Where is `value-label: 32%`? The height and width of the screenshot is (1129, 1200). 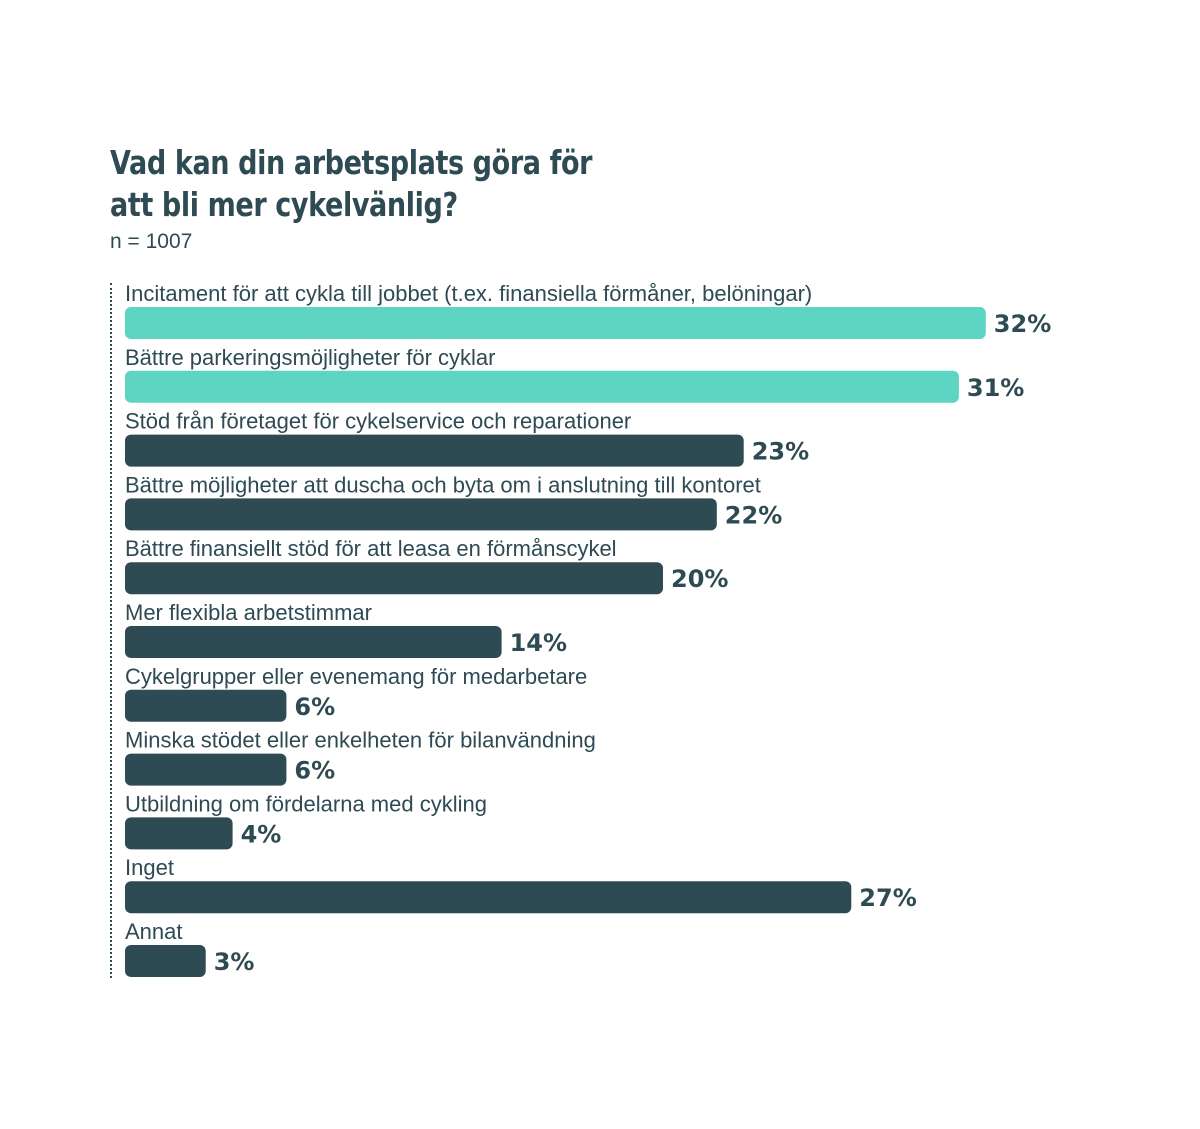
value-label: 32% is located at coordinates (1022, 324).